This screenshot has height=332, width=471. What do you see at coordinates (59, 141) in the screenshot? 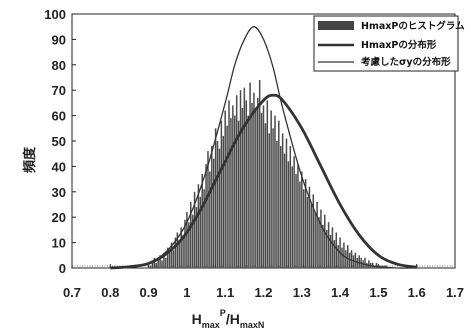
I see `y-tick-label: 50` at bounding box center [59, 141].